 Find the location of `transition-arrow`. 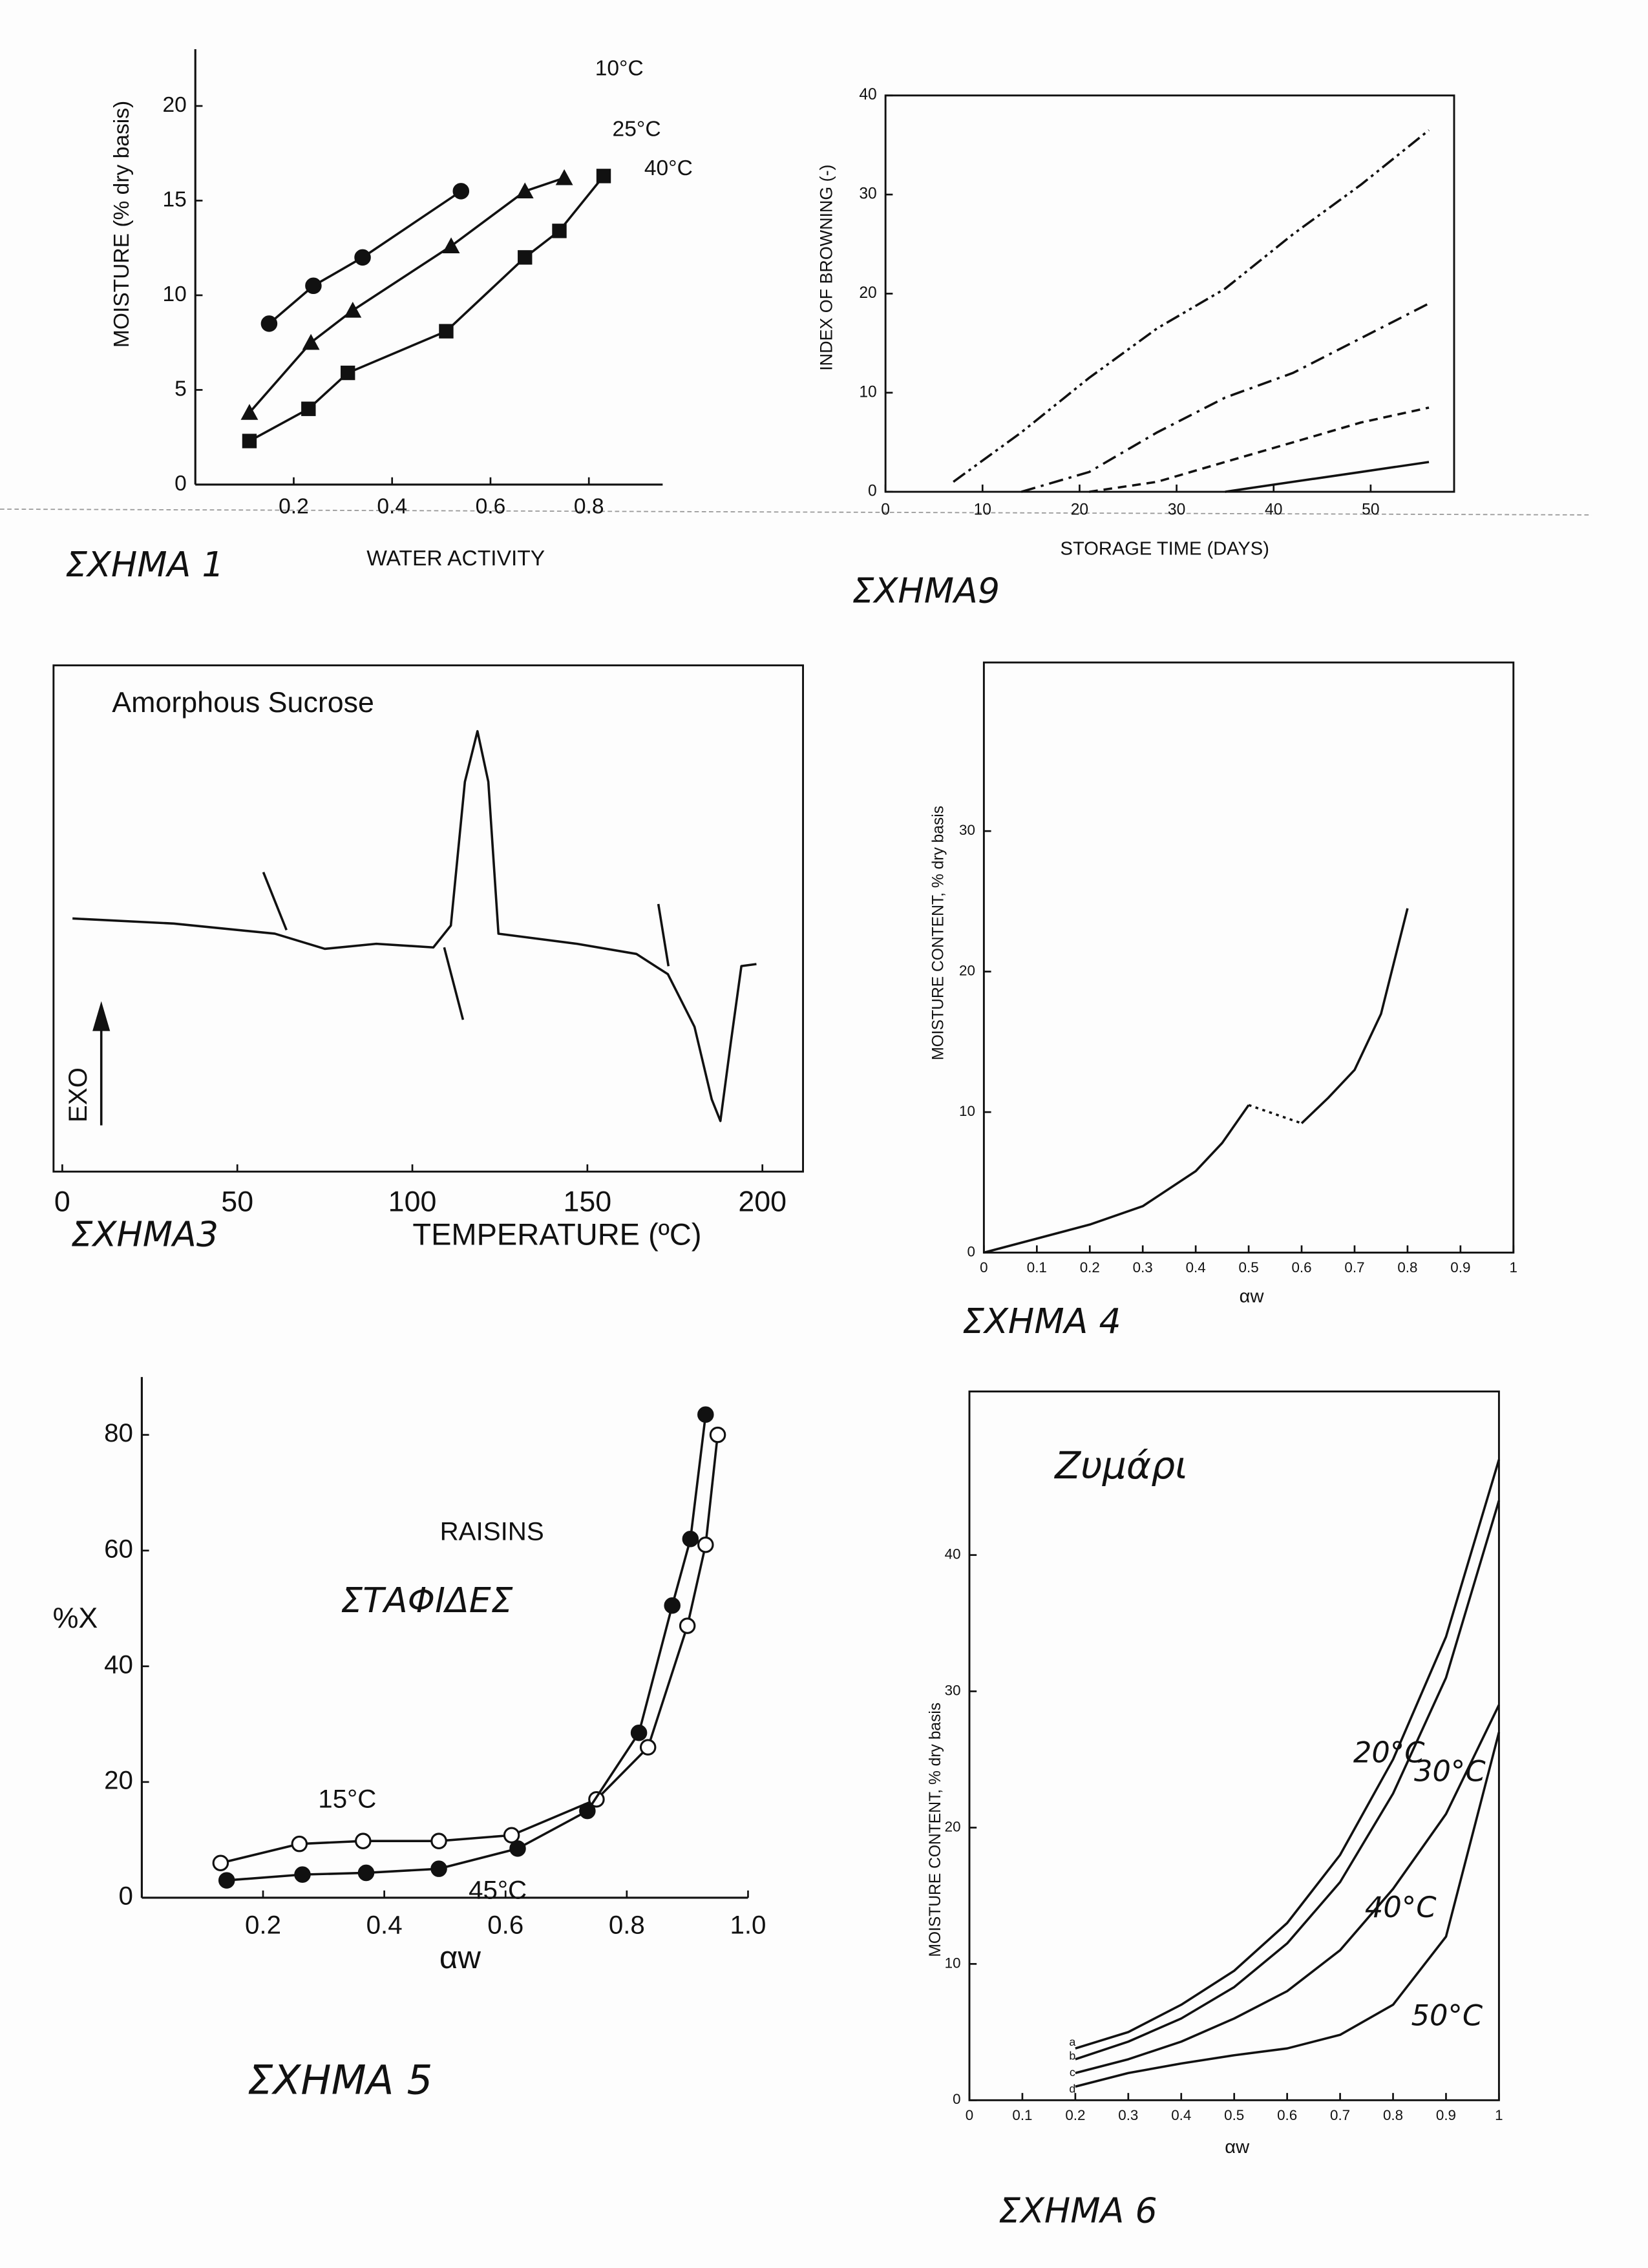

transition-arrow is located at coordinates (454, 984).